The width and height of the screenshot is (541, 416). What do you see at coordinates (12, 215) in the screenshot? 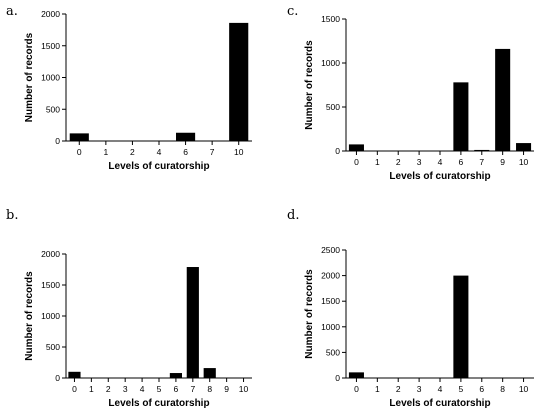
I see `panel-letter: b.` at bounding box center [12, 215].